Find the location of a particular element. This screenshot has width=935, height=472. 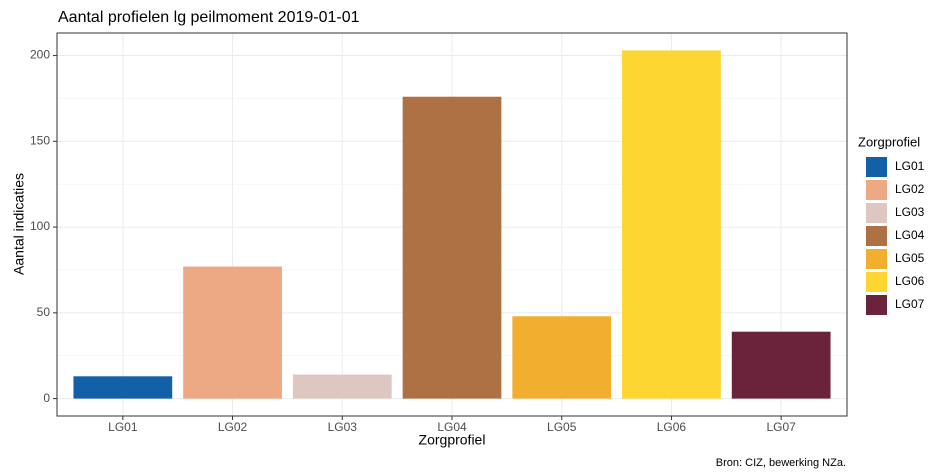

y-tick-label: 200 is located at coordinates (40, 55).